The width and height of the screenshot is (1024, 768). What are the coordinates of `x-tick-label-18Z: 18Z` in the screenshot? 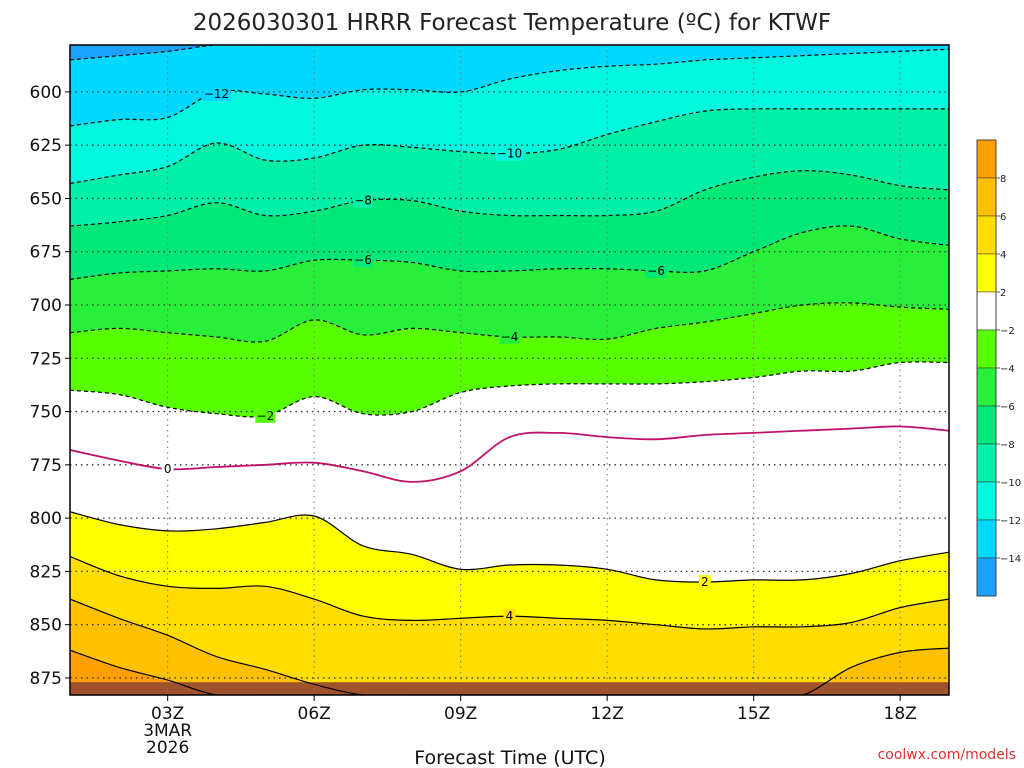 It's located at (900, 714).